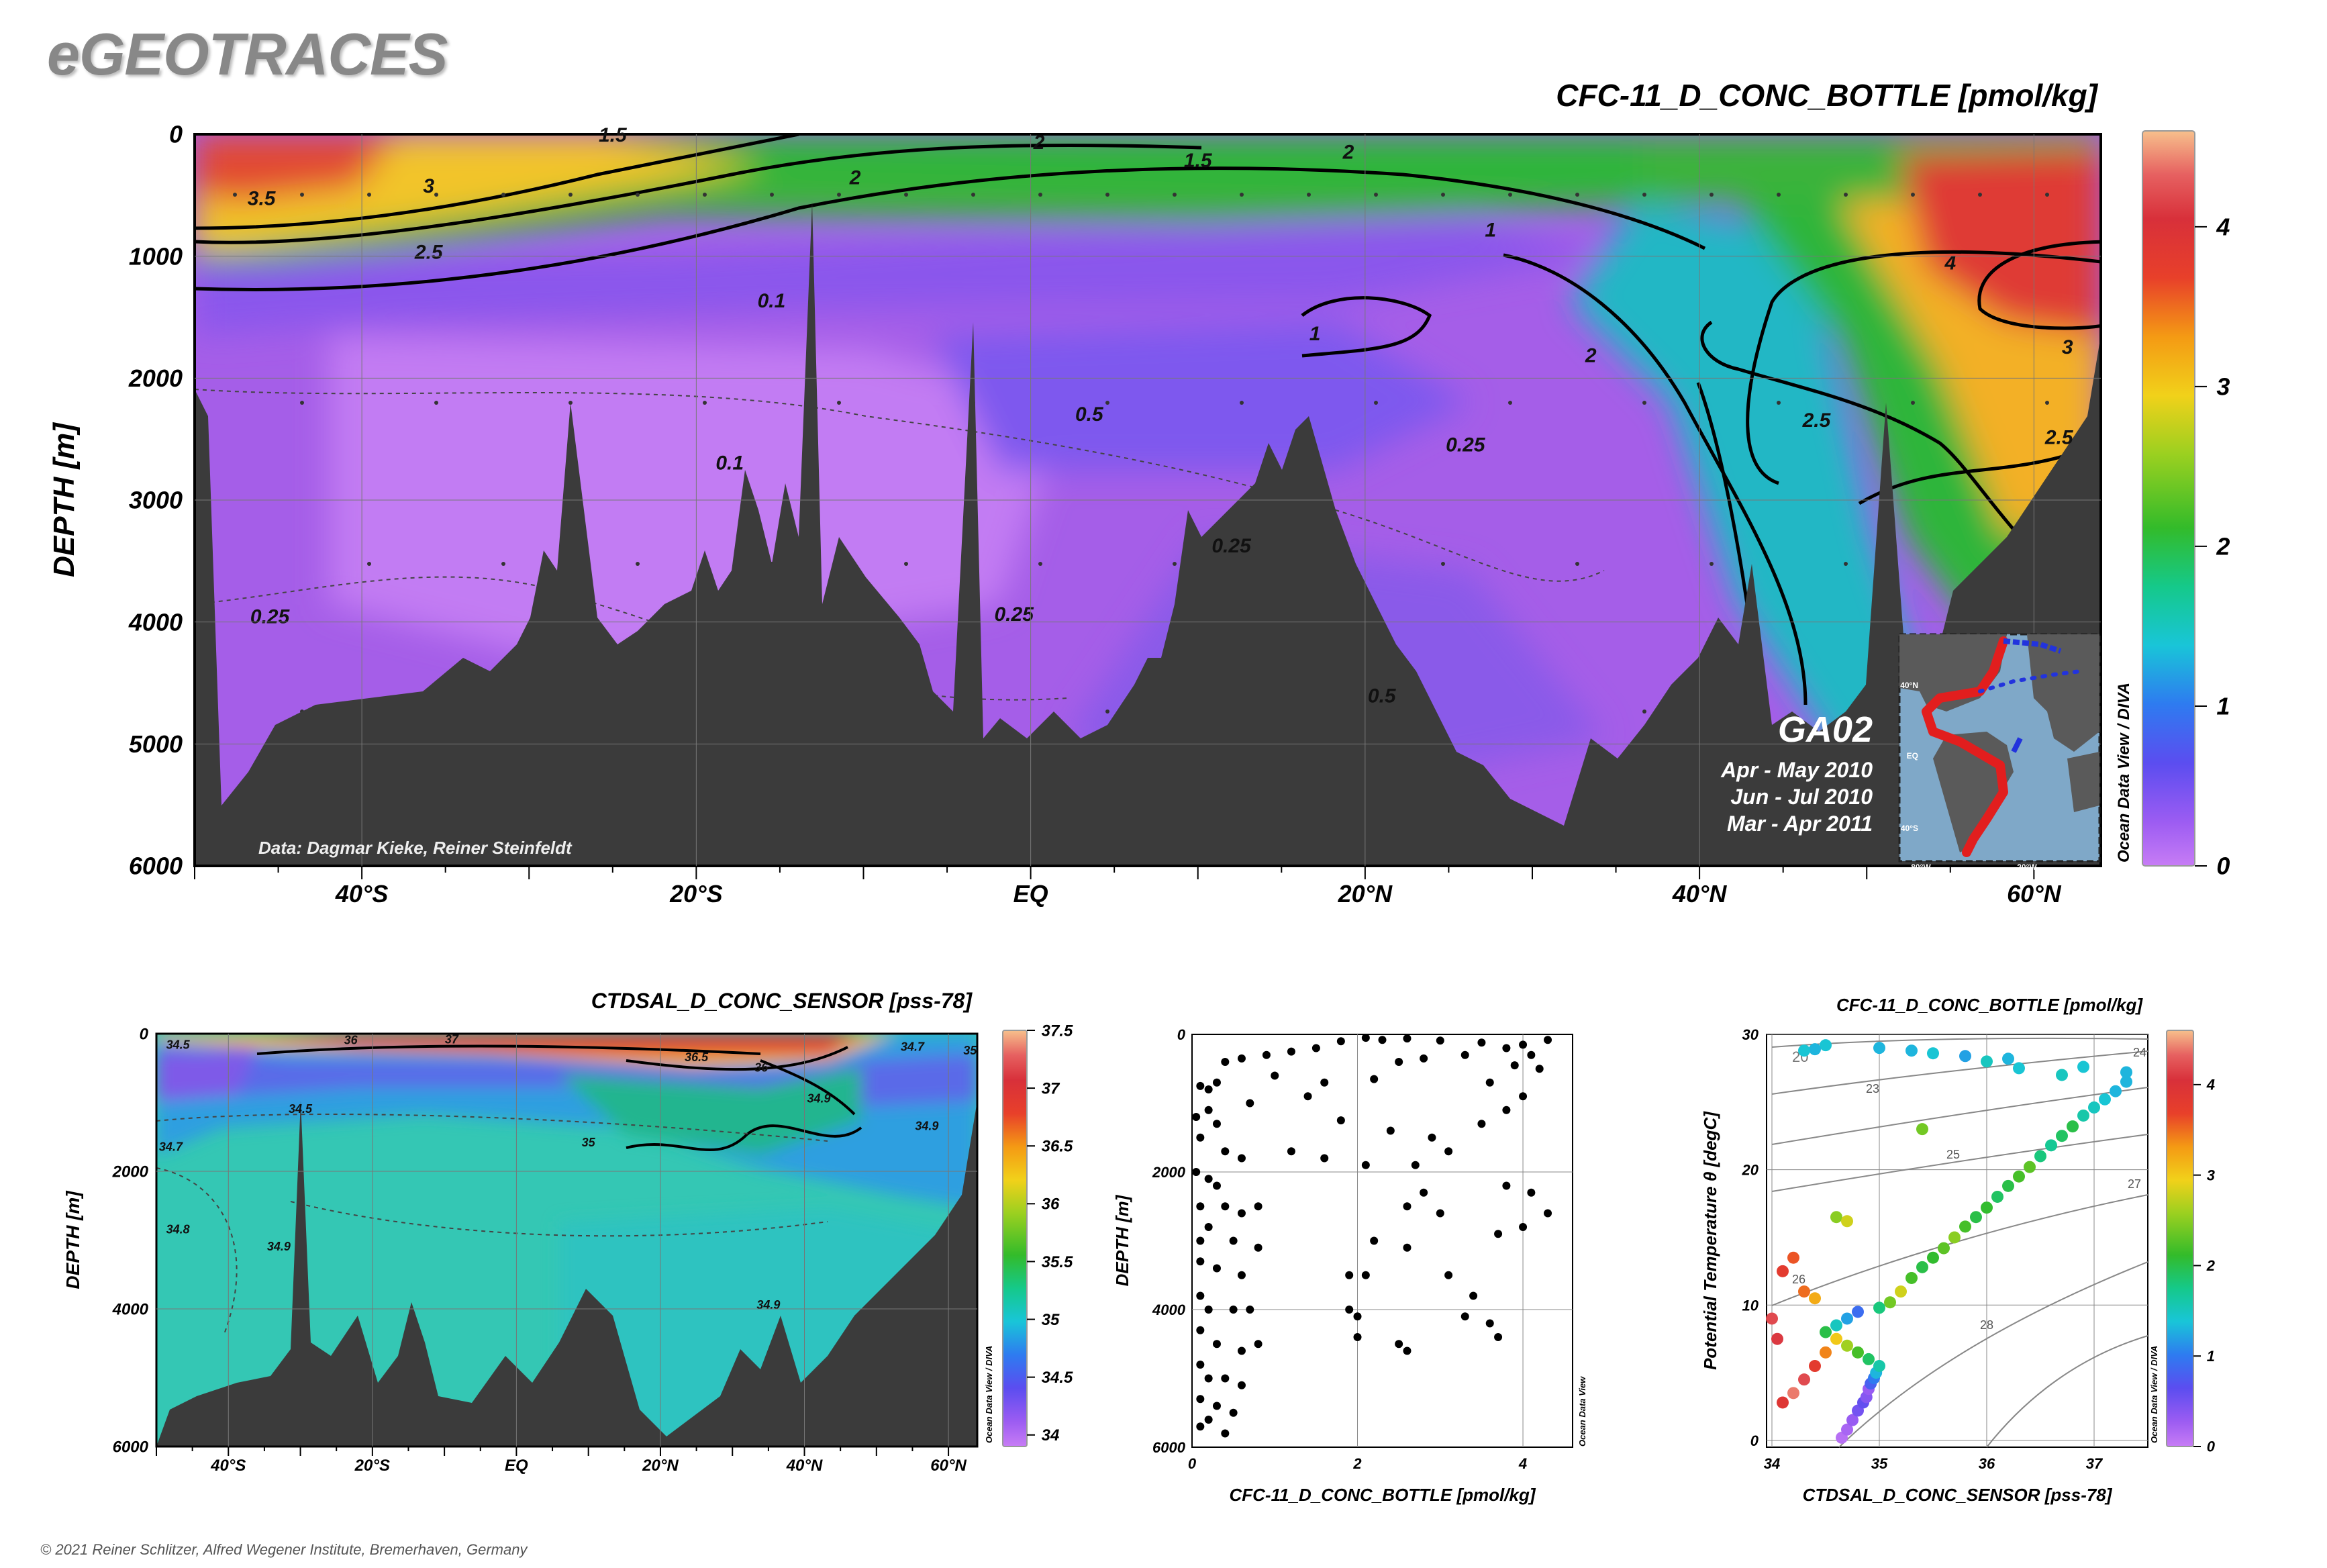 The height and width of the screenshot is (1568, 2327). Describe the element at coordinates (2211, 1265) in the screenshot. I see `colorbar-tick-label: 2` at that location.